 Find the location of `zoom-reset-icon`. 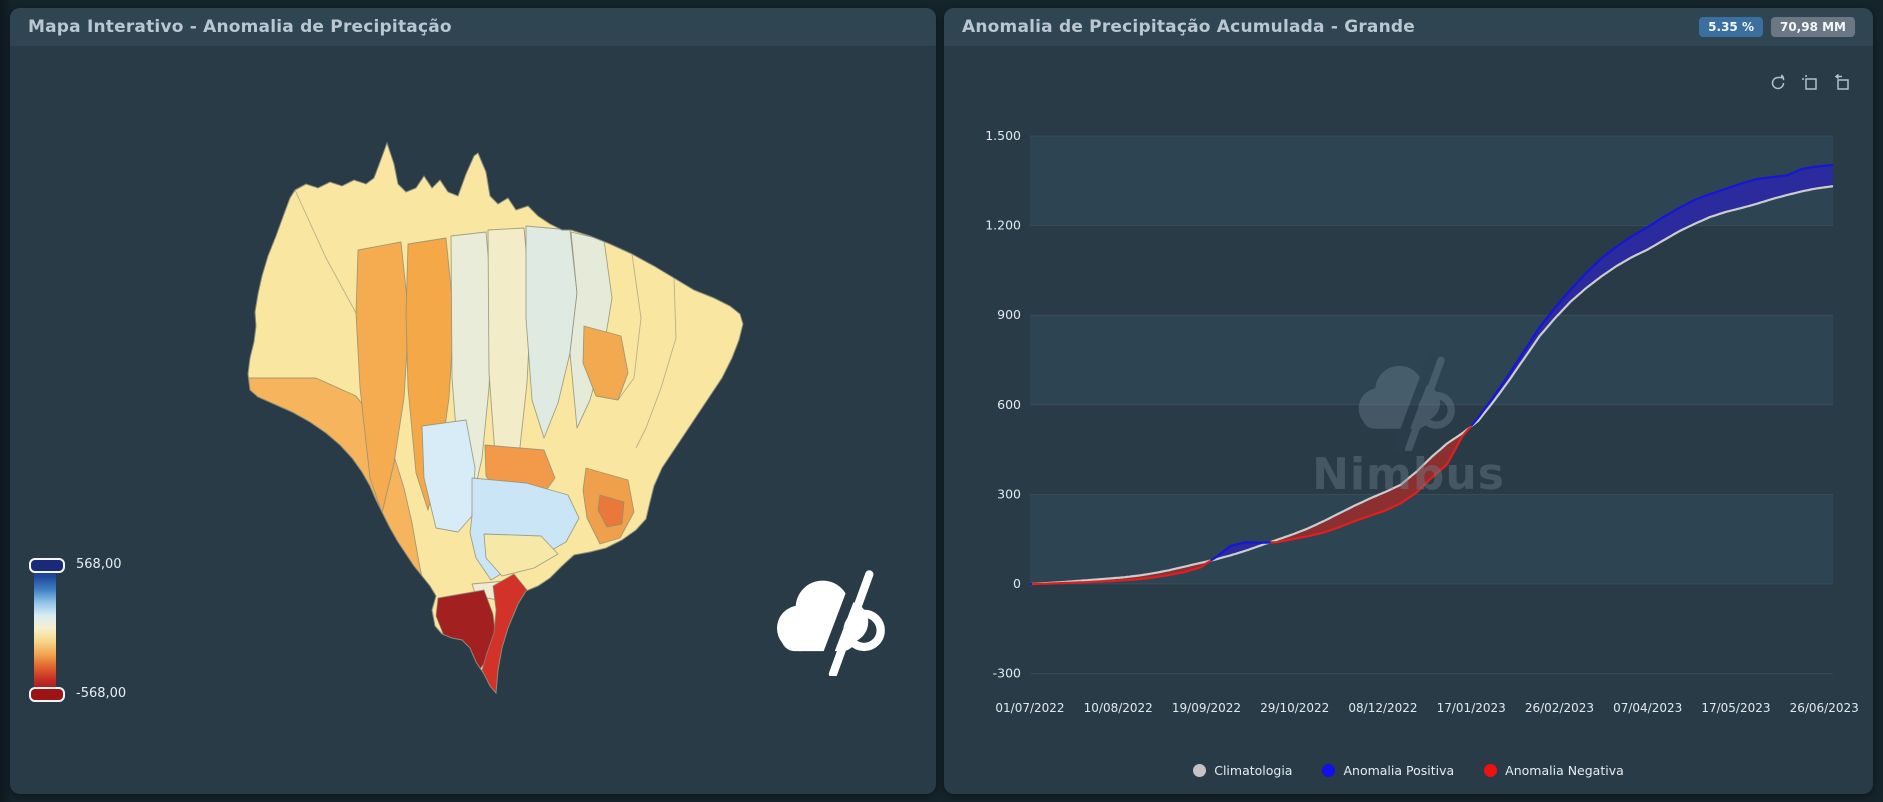

zoom-reset-icon is located at coordinates (1842, 83).